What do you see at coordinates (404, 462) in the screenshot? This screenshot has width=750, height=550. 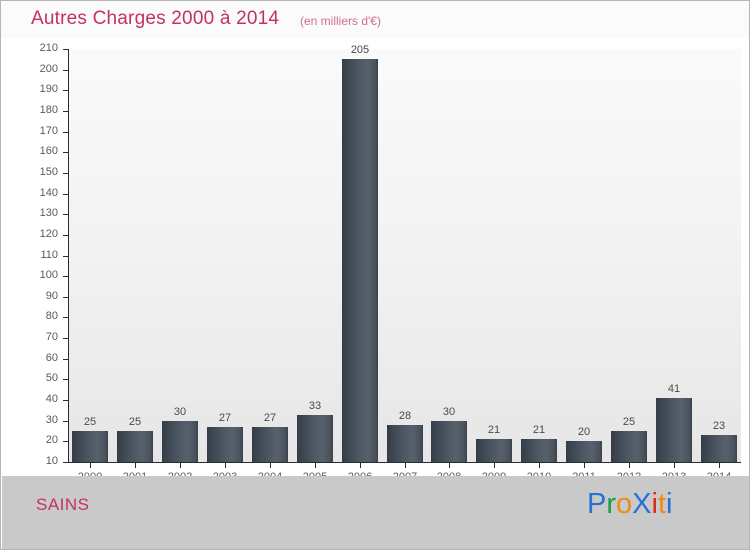 I see `x-axis-line` at bounding box center [404, 462].